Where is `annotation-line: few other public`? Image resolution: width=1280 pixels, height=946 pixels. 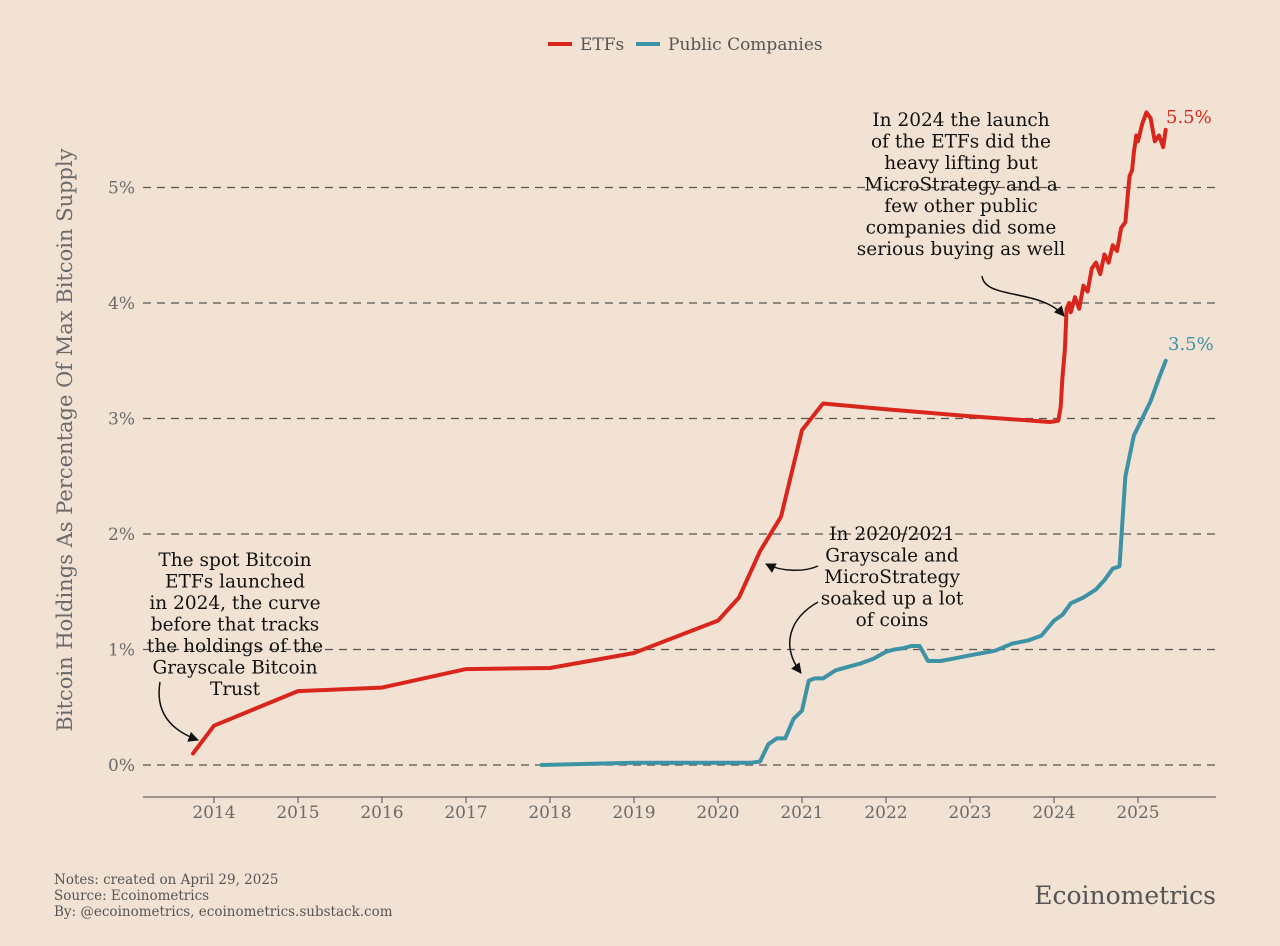 annotation-line: few other public is located at coordinates (960, 206).